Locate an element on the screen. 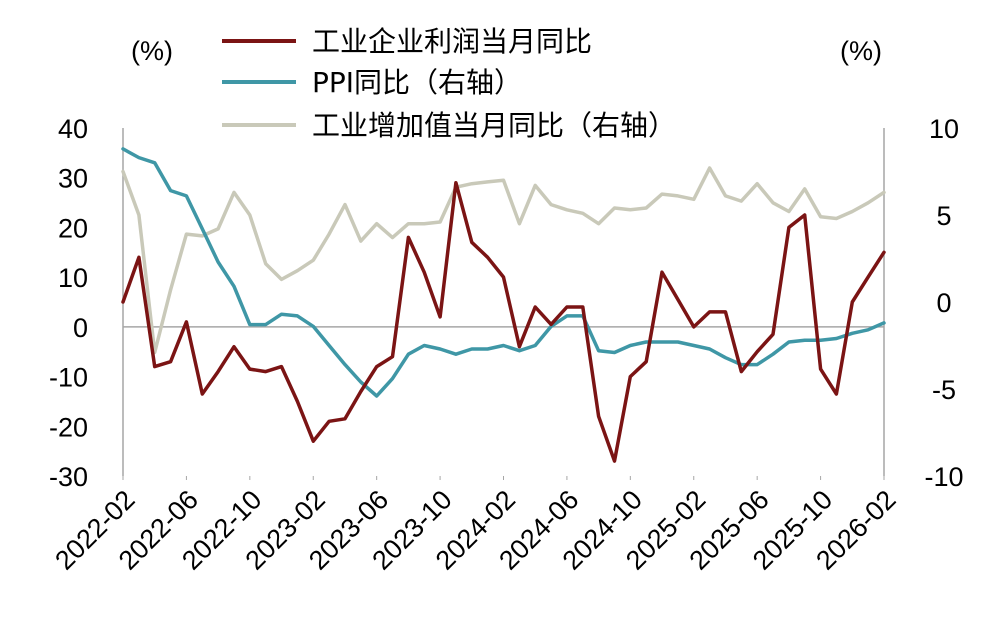 The height and width of the screenshot is (629, 1008). right-tick-label: 0 is located at coordinates (943, 303).